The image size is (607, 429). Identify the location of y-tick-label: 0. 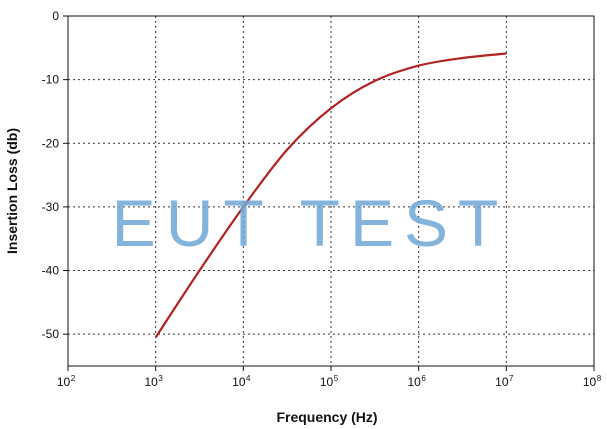
(55, 16).